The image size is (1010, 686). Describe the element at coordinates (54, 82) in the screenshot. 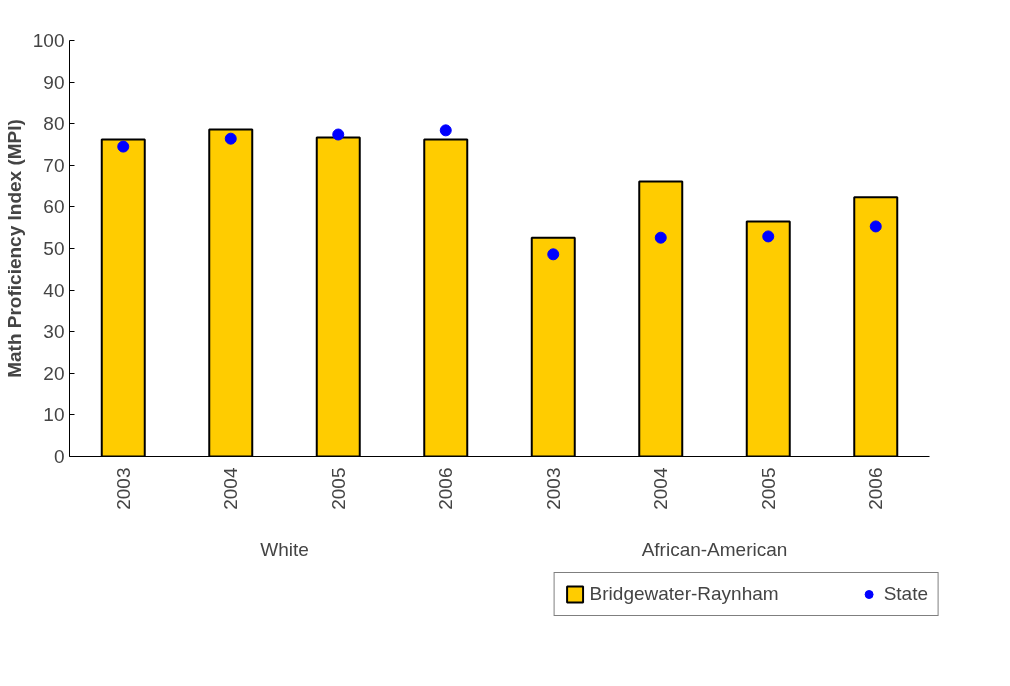

I see `y-tick-label: 90` at that location.